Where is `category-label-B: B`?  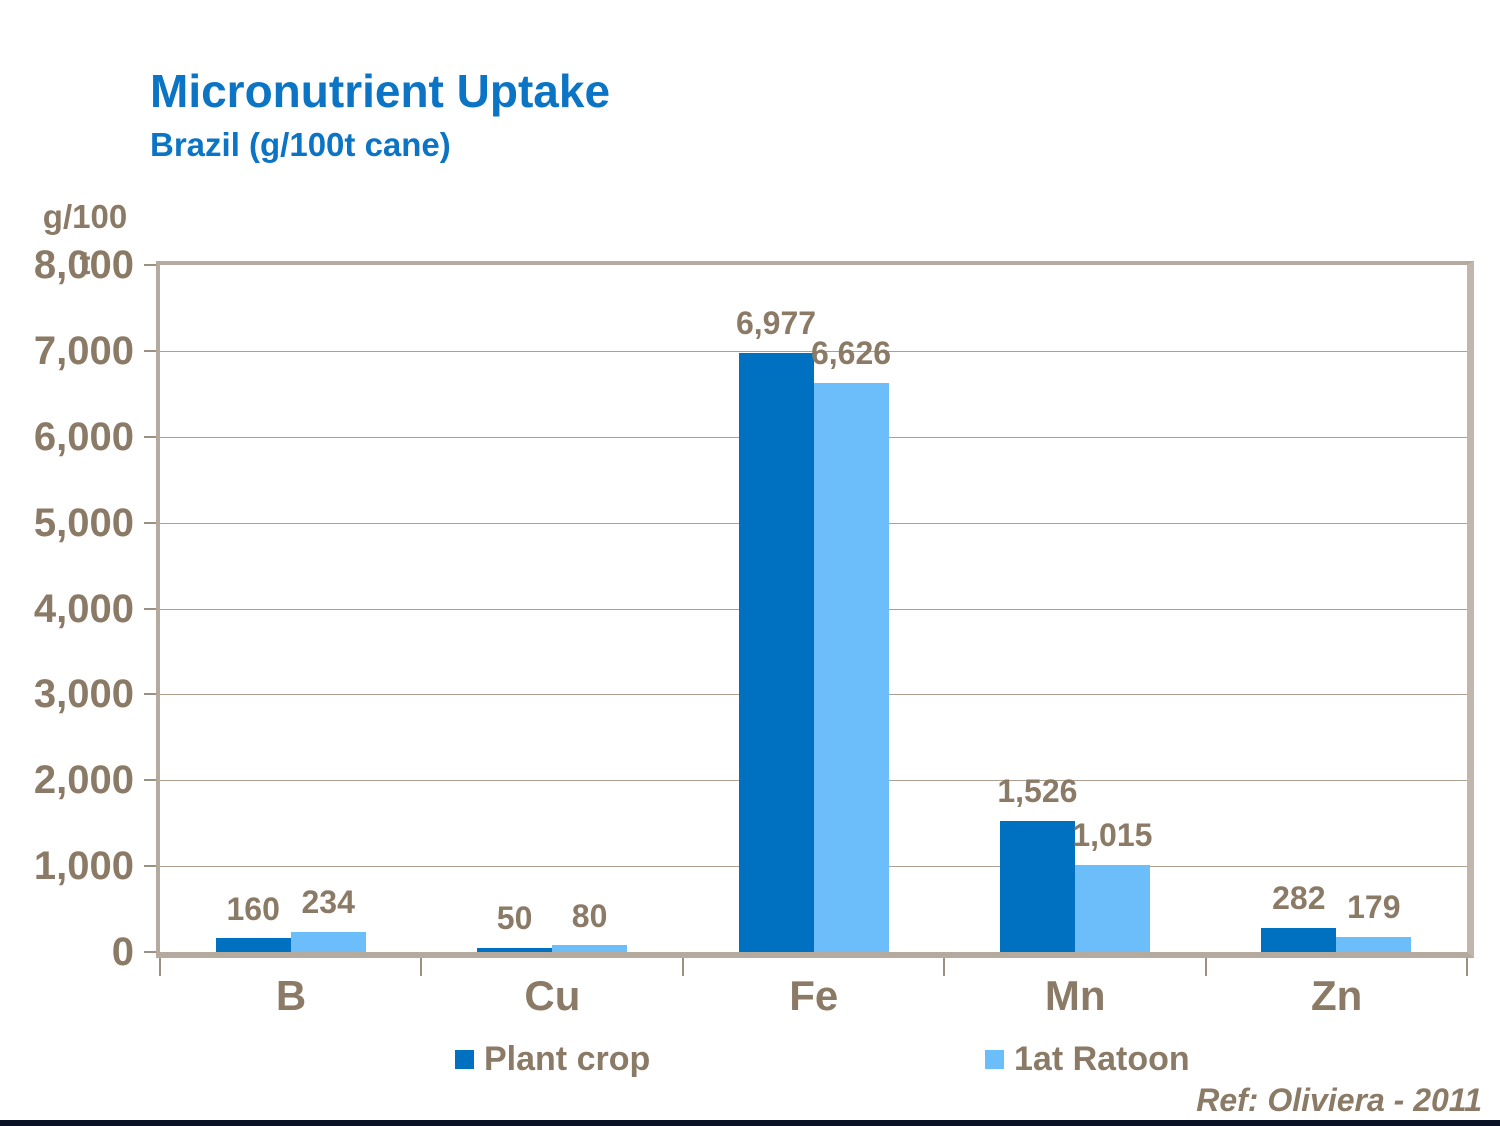
category-label-B: B is located at coordinates (291, 995).